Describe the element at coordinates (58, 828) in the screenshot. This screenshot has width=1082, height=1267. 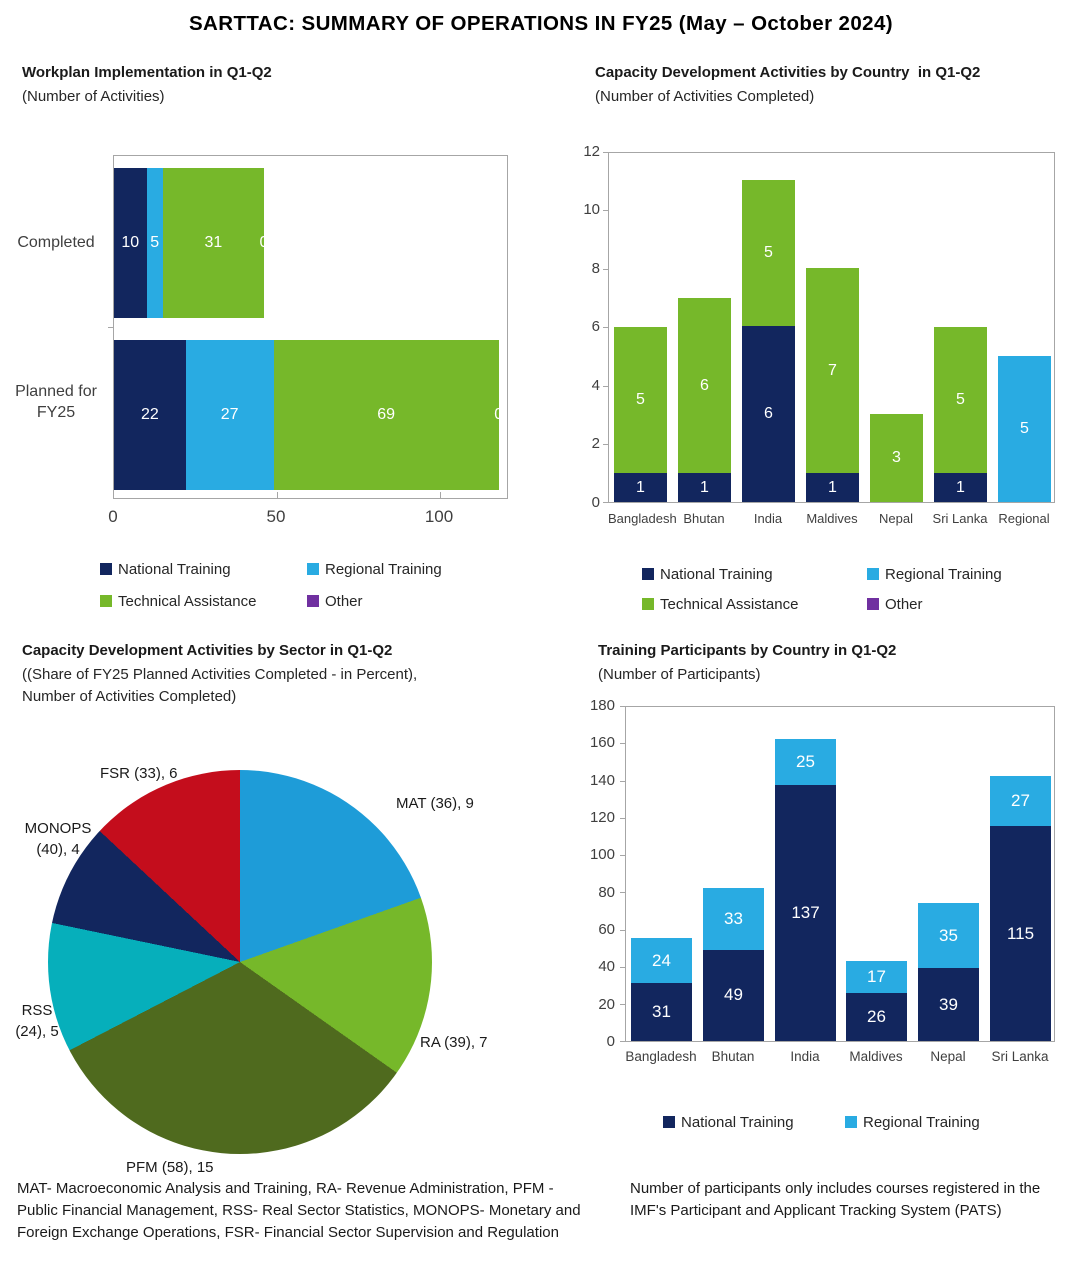
I see `pie-label-line: MONOPS` at that location.